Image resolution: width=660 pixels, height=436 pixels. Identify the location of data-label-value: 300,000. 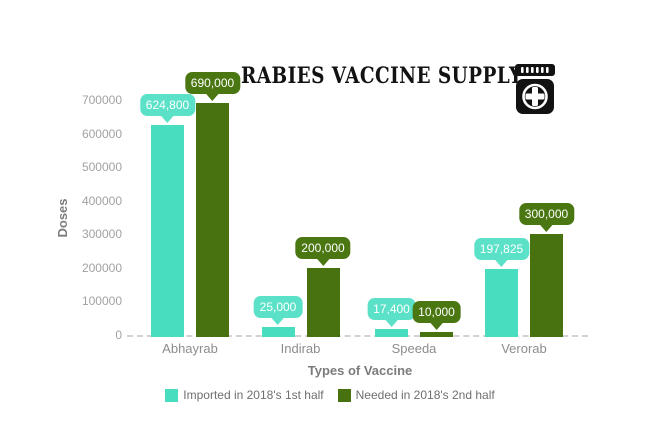
(546, 214).